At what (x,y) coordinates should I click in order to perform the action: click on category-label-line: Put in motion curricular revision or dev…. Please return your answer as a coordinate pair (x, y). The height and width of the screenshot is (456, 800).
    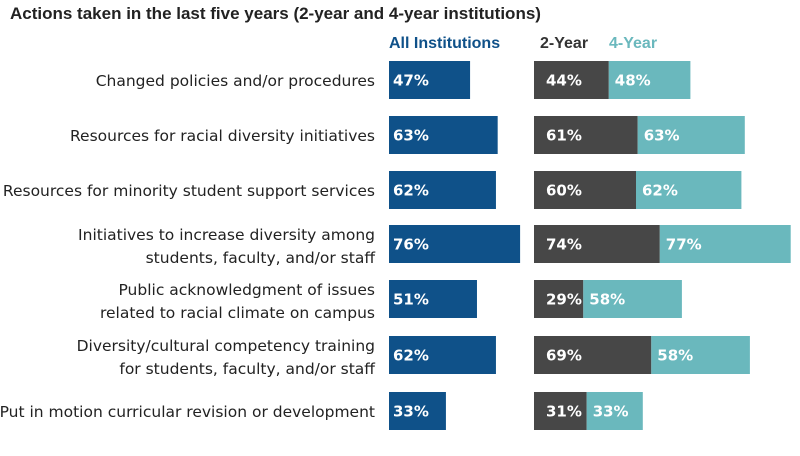
    Looking at the image, I should click on (187, 412).